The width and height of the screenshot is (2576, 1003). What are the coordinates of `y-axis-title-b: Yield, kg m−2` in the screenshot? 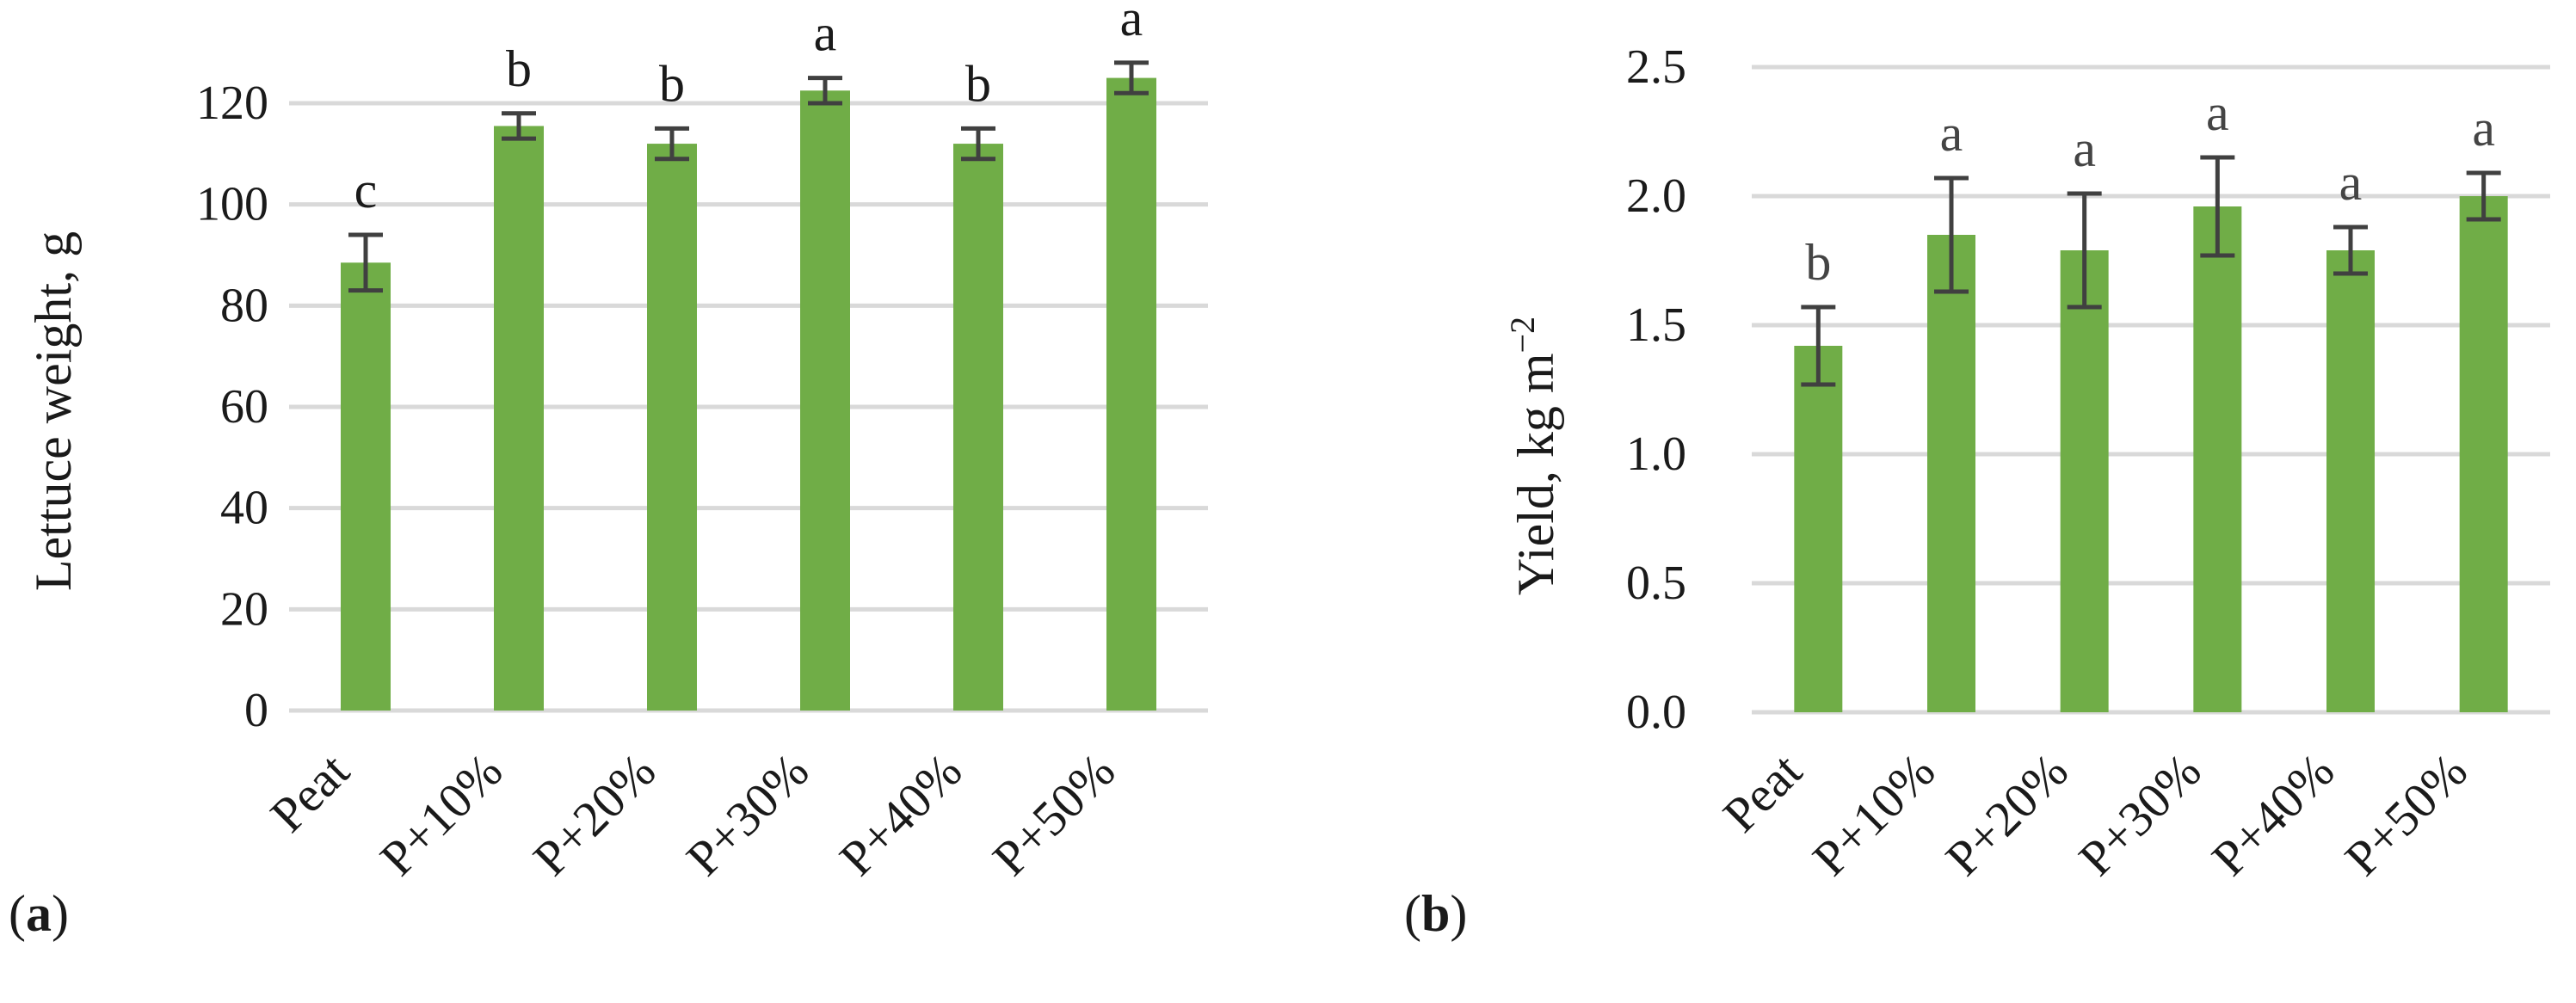 It's located at (1534, 456).